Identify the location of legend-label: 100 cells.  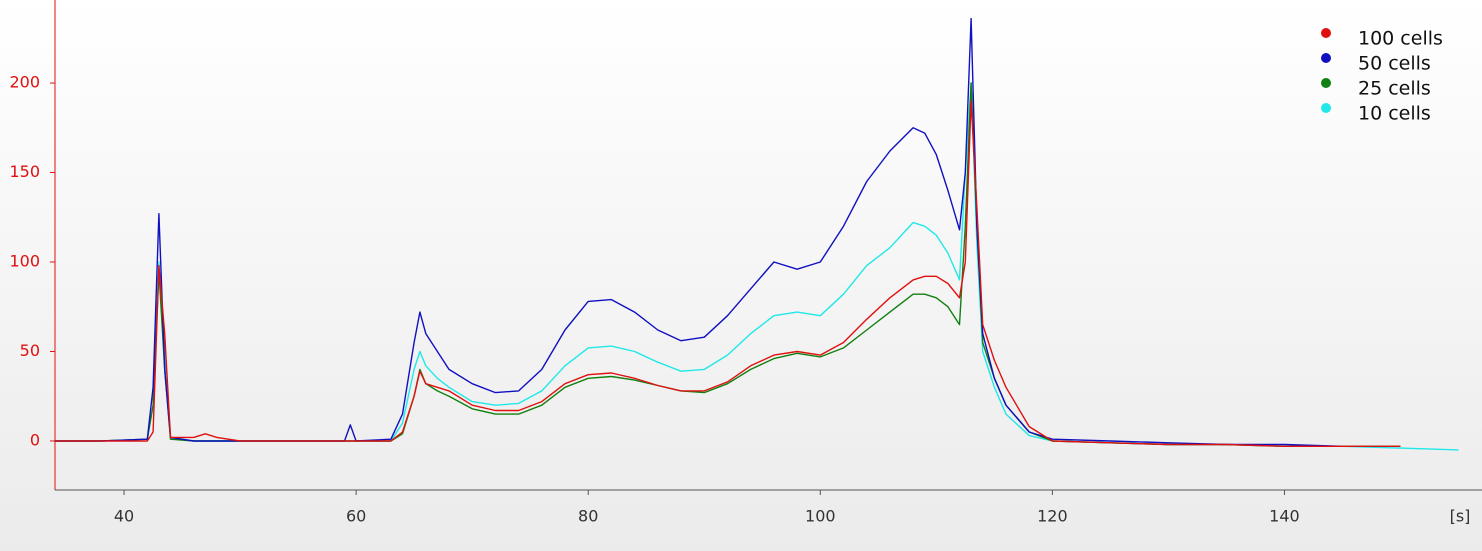
(1400, 39).